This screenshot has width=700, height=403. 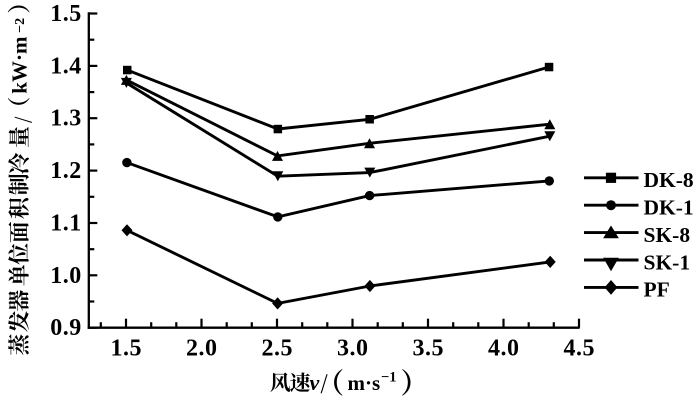 I want to click on svg-text: DK-8, so click(x=669, y=180).